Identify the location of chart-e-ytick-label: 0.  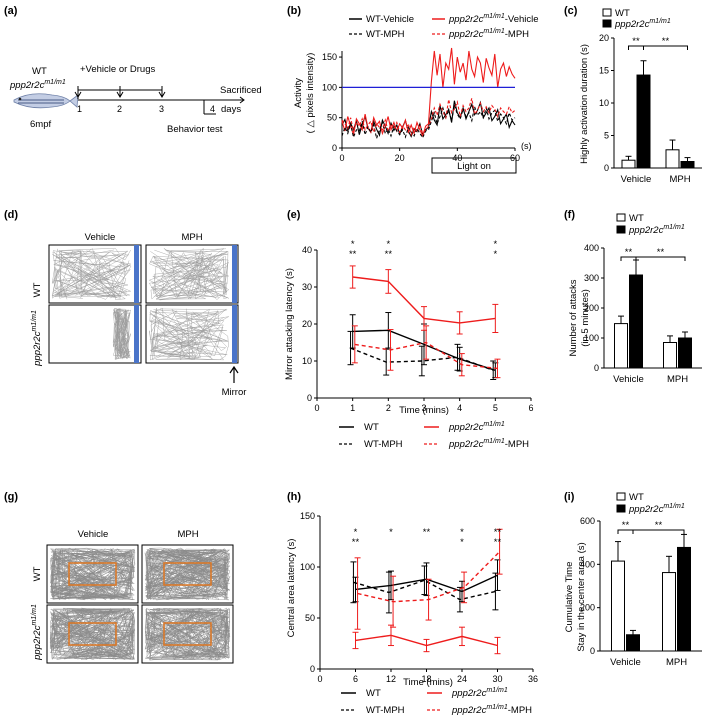
(309, 398).